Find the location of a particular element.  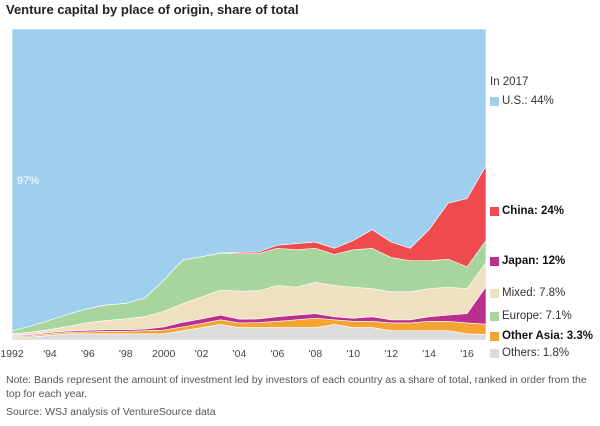

legend-label: Others: 1.8% is located at coordinates (536, 353).